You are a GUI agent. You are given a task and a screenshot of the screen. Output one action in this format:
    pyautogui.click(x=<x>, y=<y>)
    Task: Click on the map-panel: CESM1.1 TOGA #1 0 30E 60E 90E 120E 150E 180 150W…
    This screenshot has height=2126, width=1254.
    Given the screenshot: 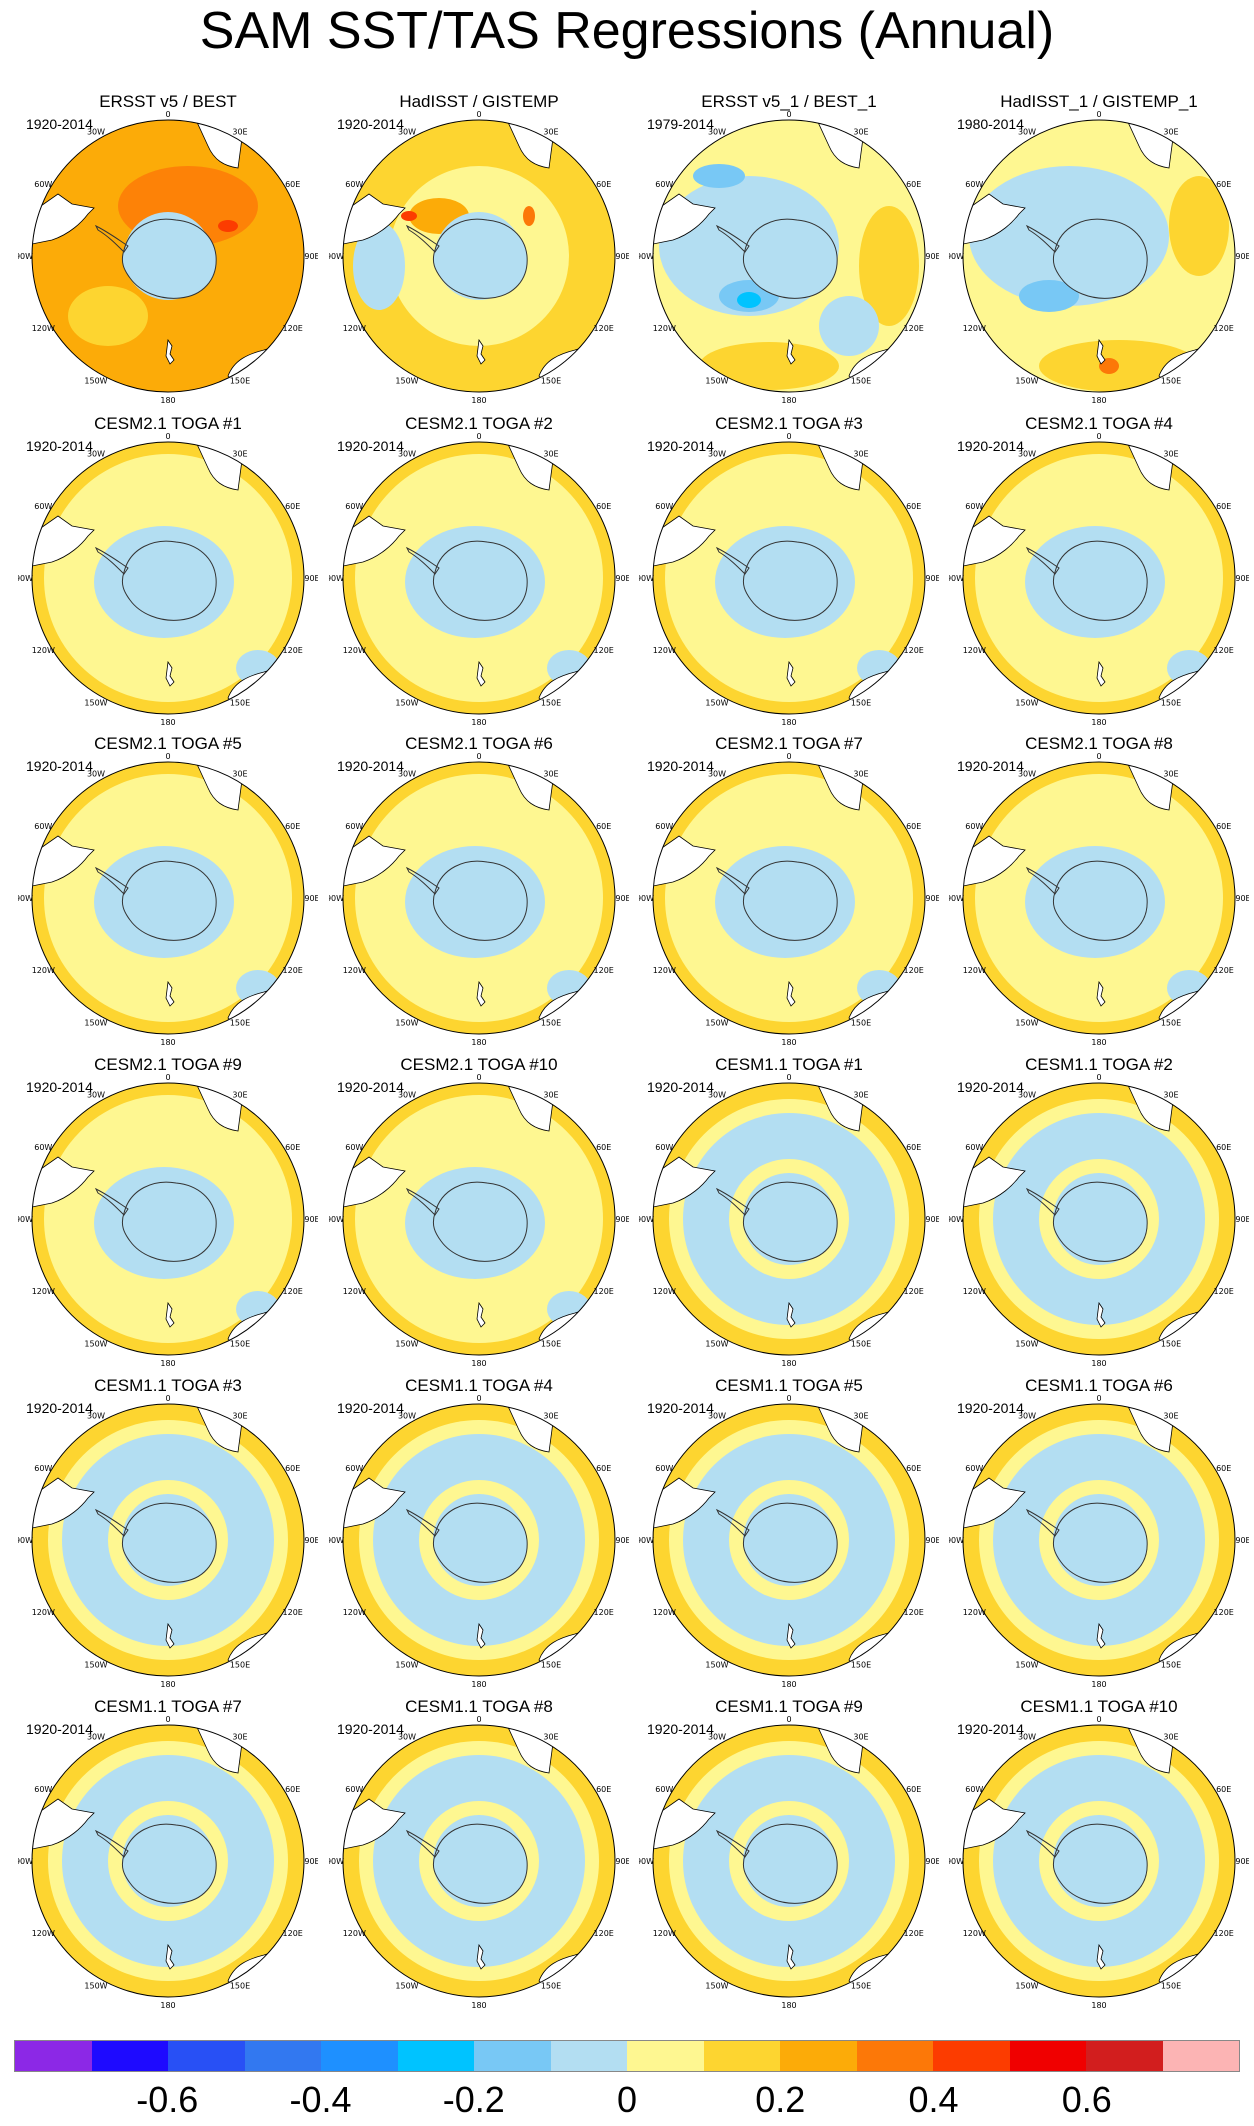 What is the action you would take?
    pyautogui.click(x=789, y=1211)
    